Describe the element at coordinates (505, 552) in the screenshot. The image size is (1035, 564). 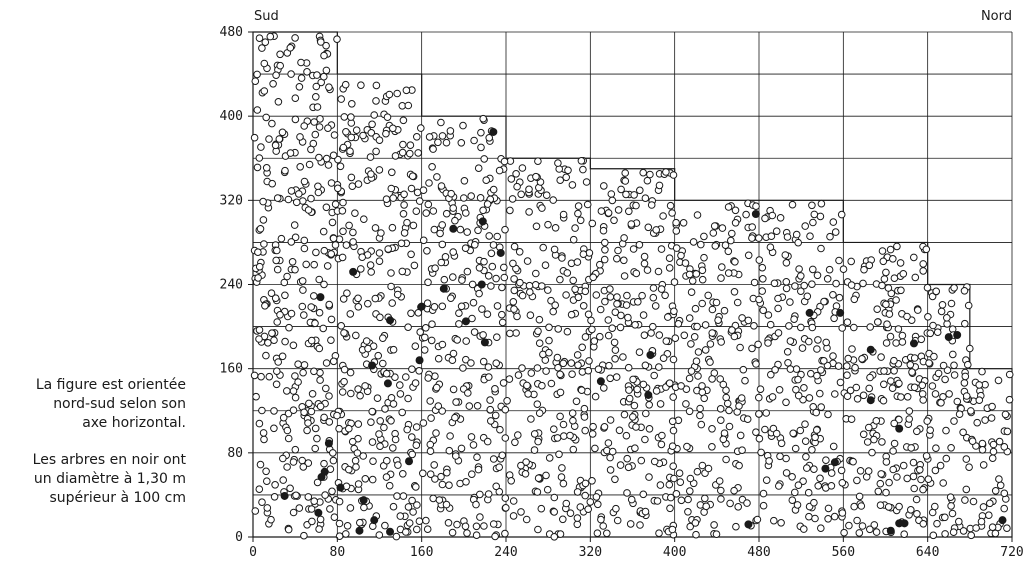
I see `x-tick-label: 240` at that location.